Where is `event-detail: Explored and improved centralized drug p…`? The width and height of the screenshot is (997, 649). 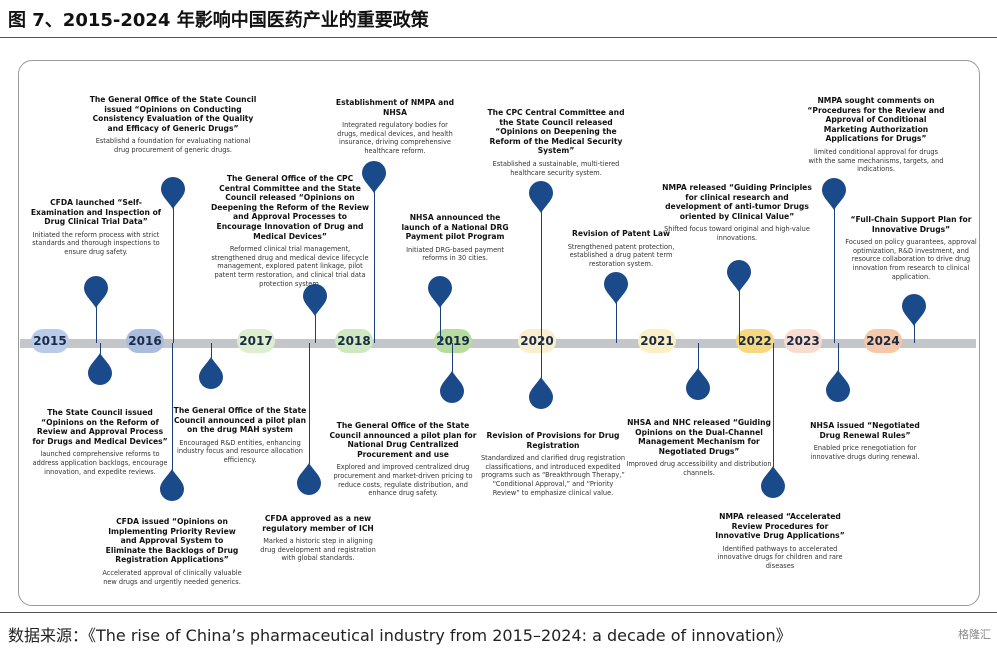
event-detail: Explored and improved centralized drug p… is located at coordinates (403, 480).